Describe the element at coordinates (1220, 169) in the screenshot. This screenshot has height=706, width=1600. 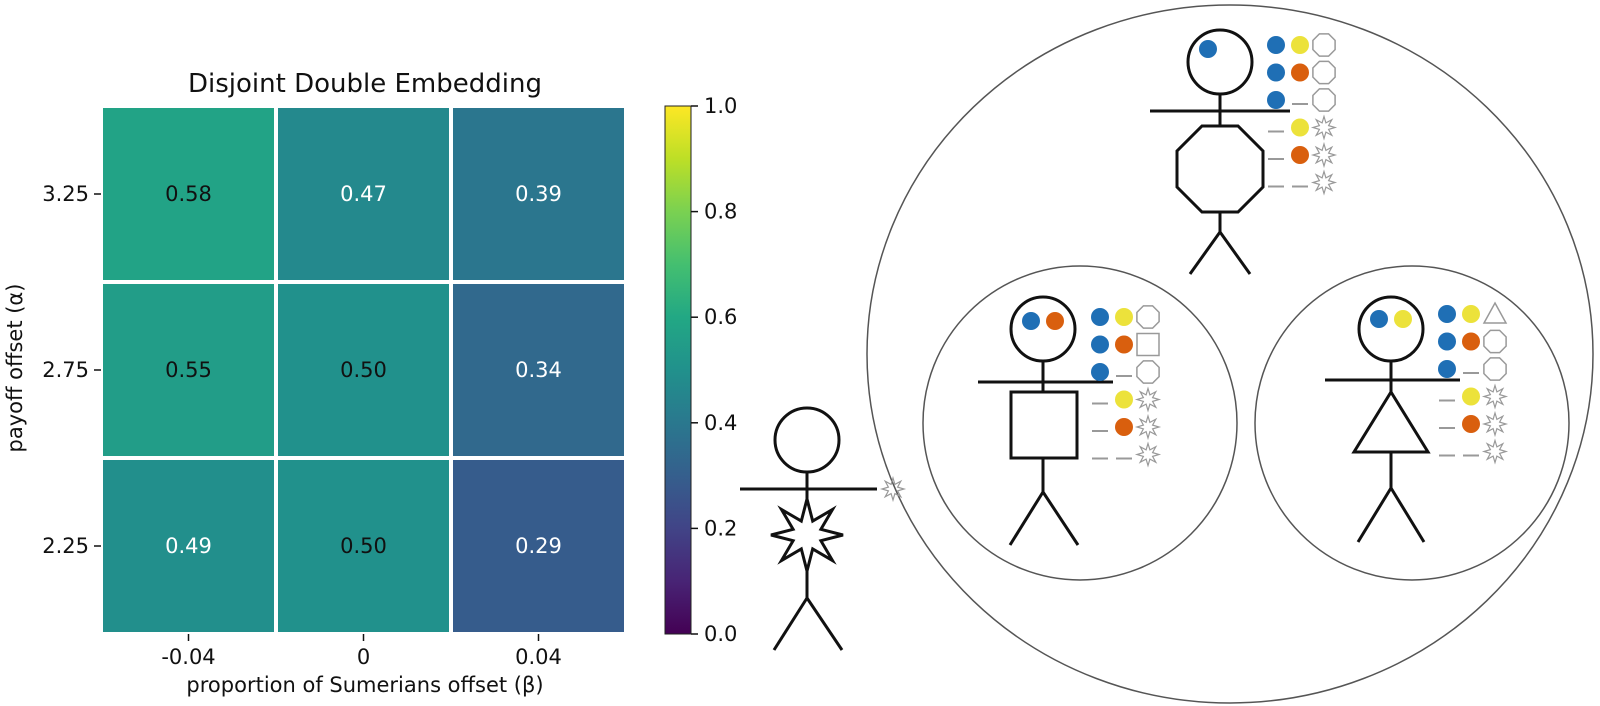
I see `octagon-body-icon` at that location.